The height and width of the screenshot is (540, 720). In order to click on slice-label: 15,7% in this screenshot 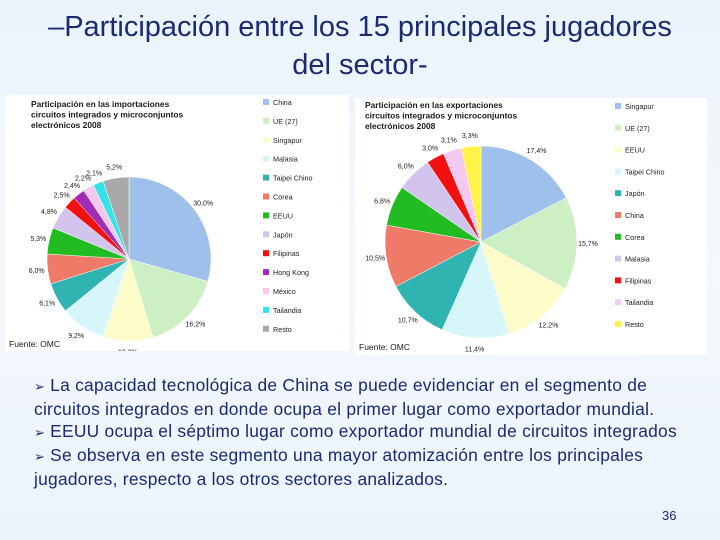, I will do `click(588, 244)`.